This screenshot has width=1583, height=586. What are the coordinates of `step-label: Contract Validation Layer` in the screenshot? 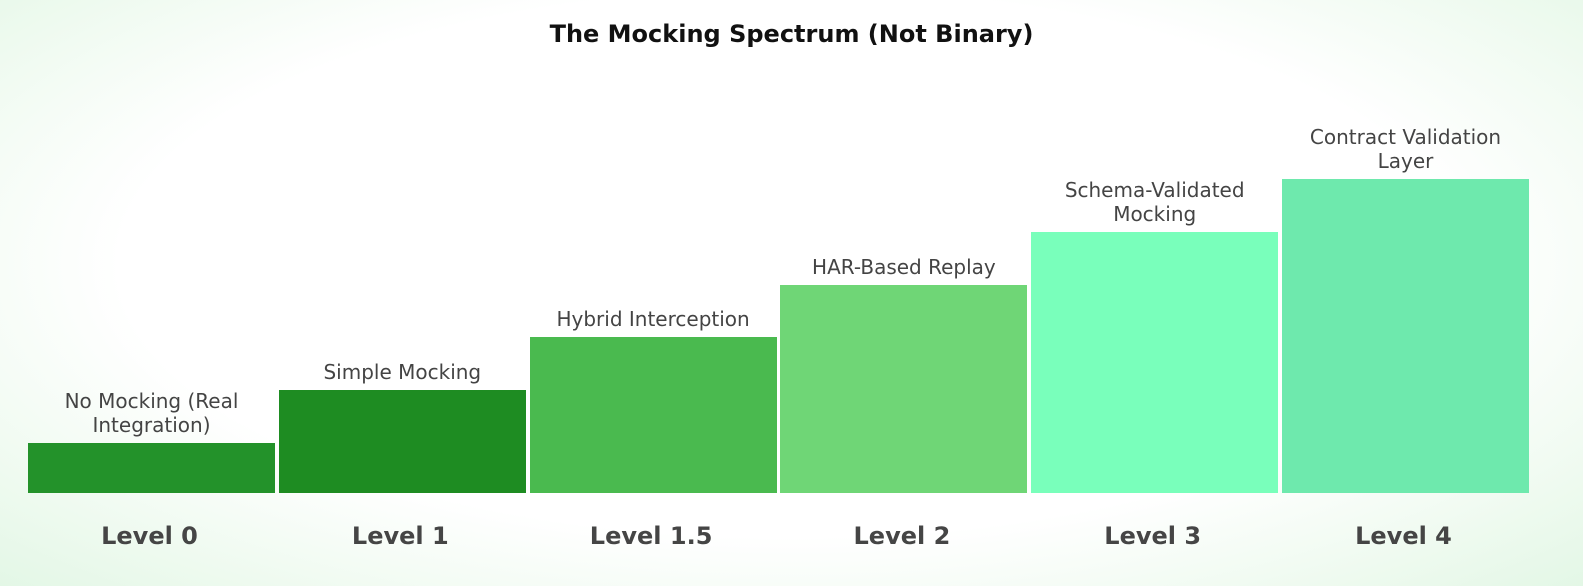 It's located at (1405, 149).